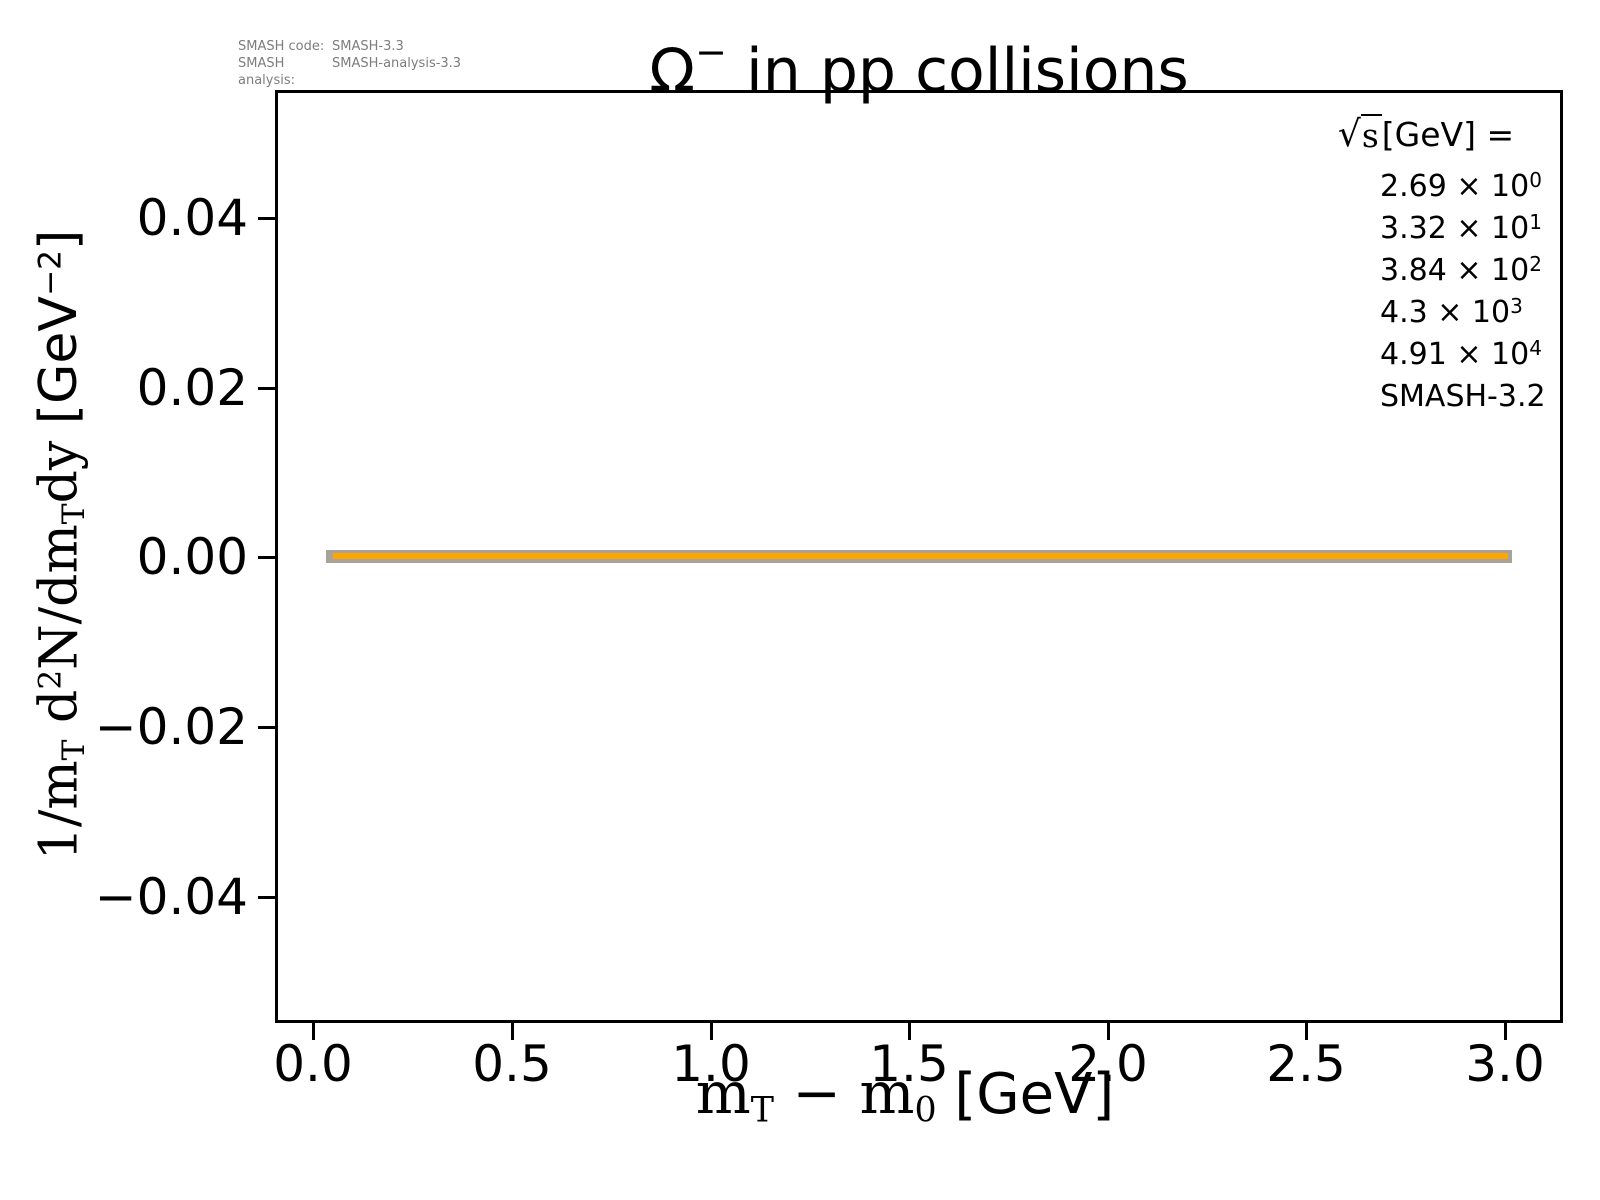 This screenshot has height=1200, width=1600. I want to click on legend-entry: 2.69 × 100, so click(1426, 183).